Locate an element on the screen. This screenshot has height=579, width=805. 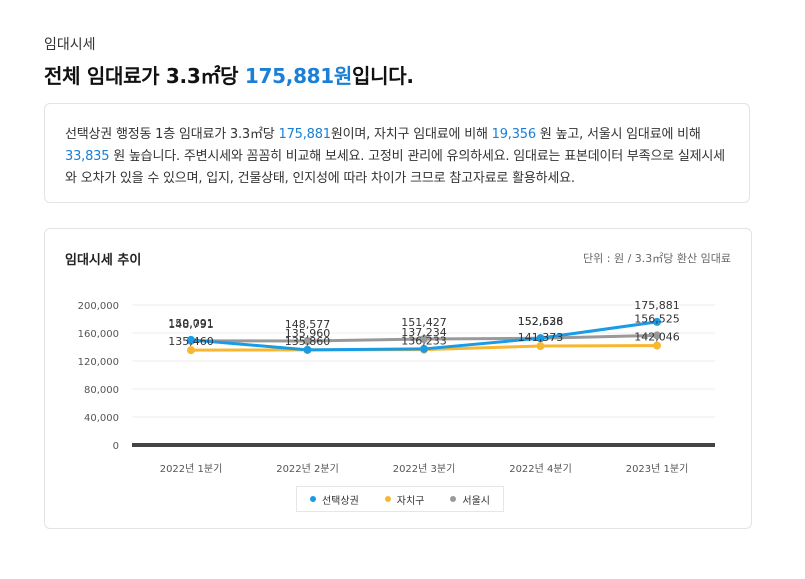
desc-value-seoul-diff: 33,835 is located at coordinates (87, 156).